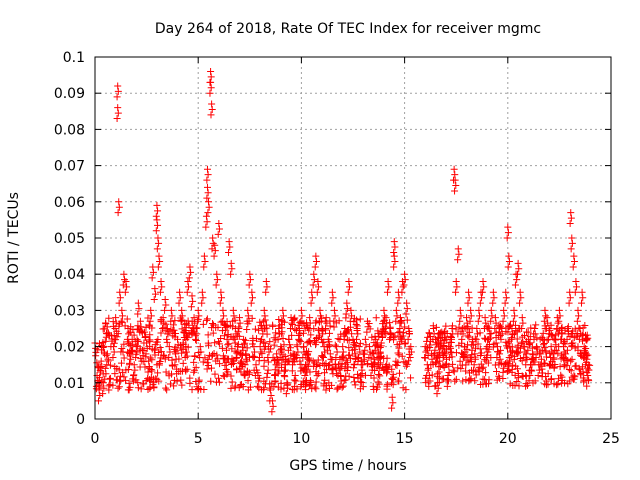 This screenshot has width=640, height=480. I want to click on y-tick-label: 0.1, so click(74, 58).